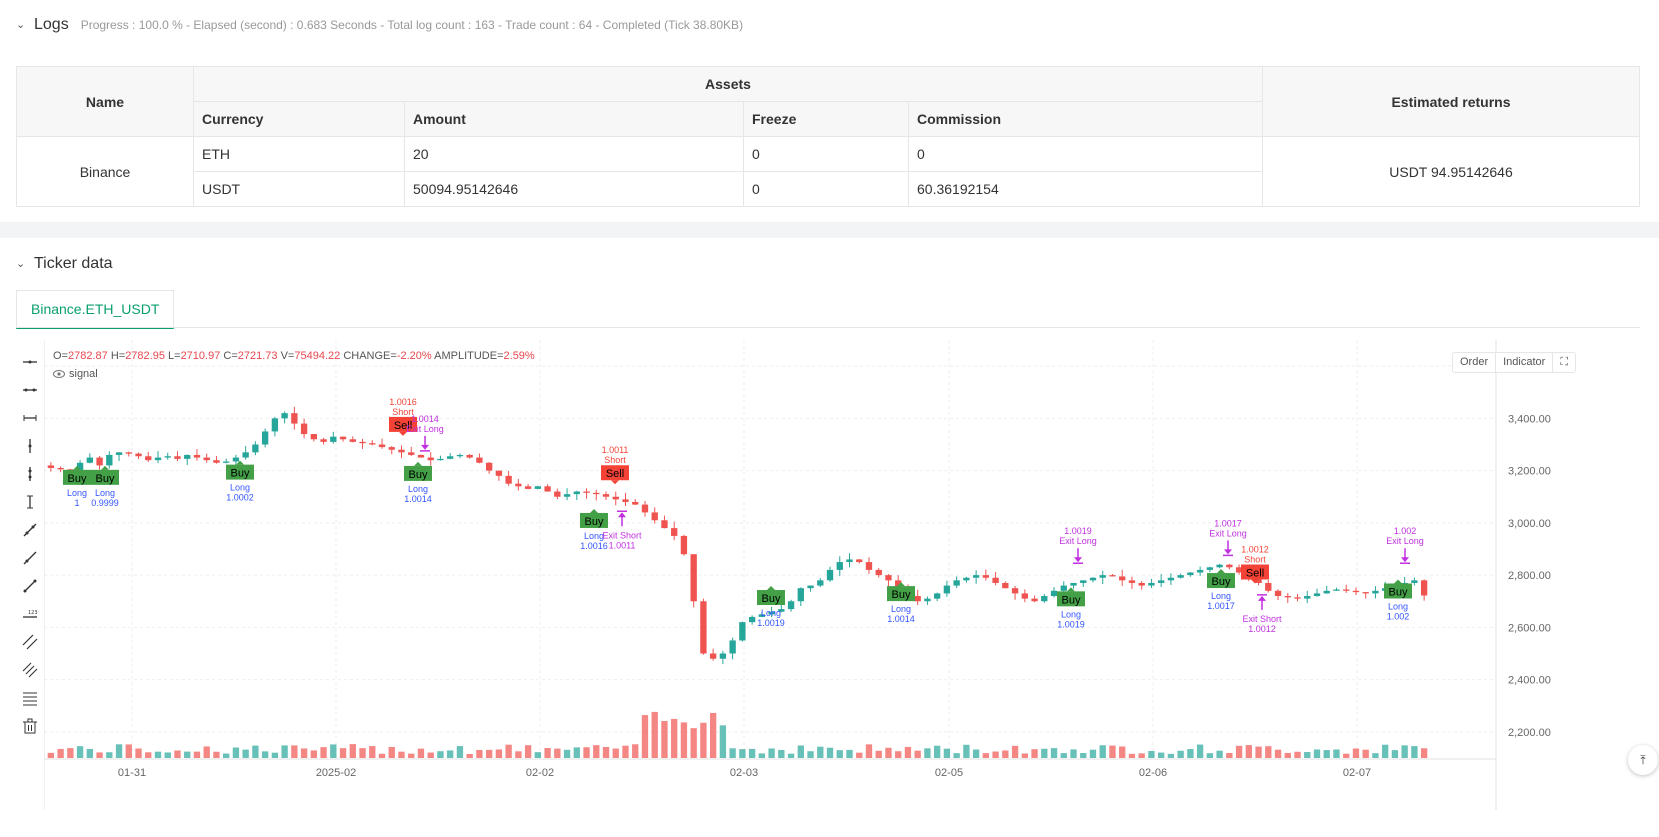  What do you see at coordinates (30, 502) in the screenshot?
I see `vertical-segment-icon` at bounding box center [30, 502].